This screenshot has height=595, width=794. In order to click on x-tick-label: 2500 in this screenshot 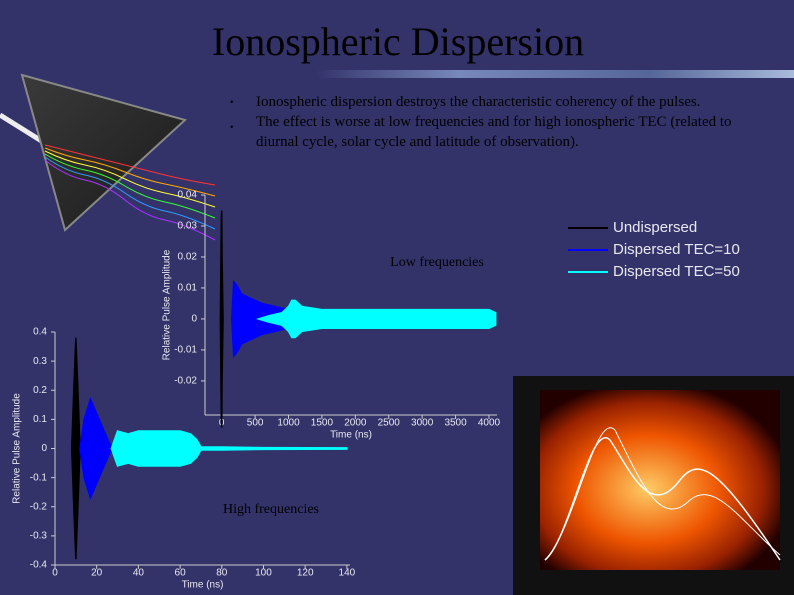, I will do `click(389, 423)`.